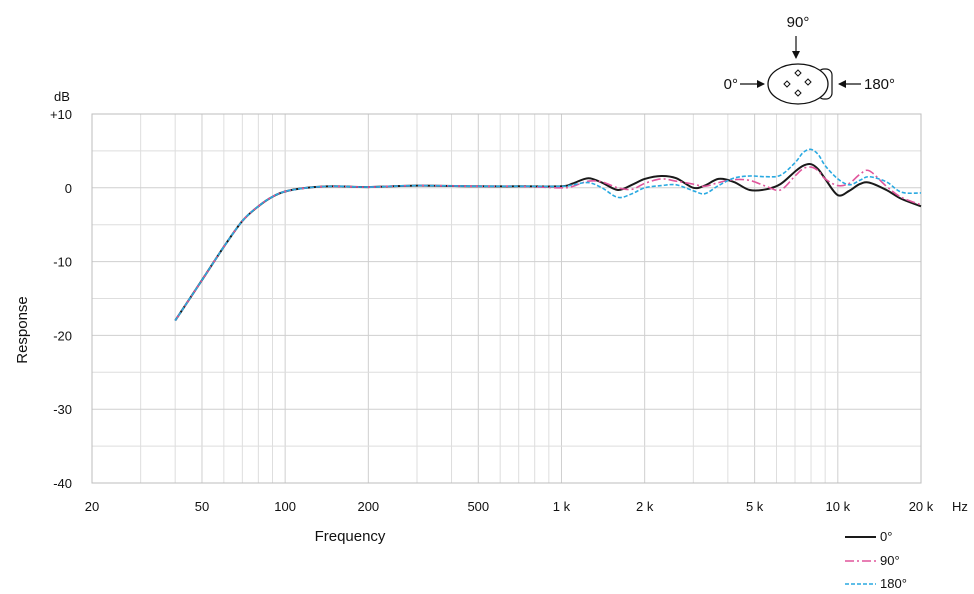 This screenshot has height=594, width=974. What do you see at coordinates (61, 299) in the screenshot?
I see `y-axis: +10 0 -10 -20 -30 -40` at bounding box center [61, 299].